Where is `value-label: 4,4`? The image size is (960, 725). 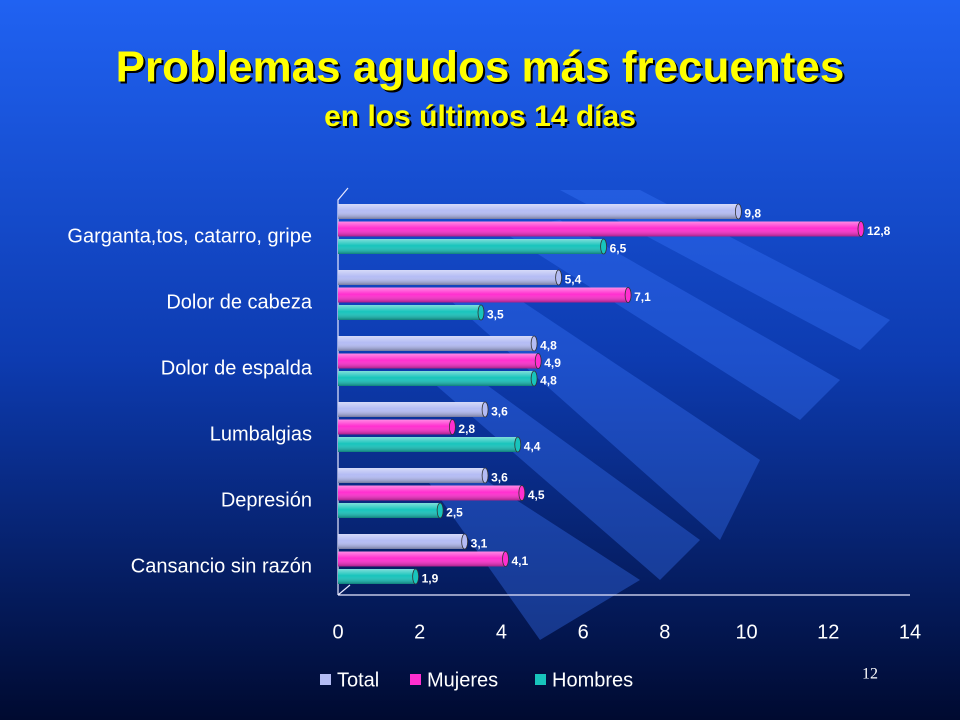 value-label: 4,4 is located at coordinates (532, 447).